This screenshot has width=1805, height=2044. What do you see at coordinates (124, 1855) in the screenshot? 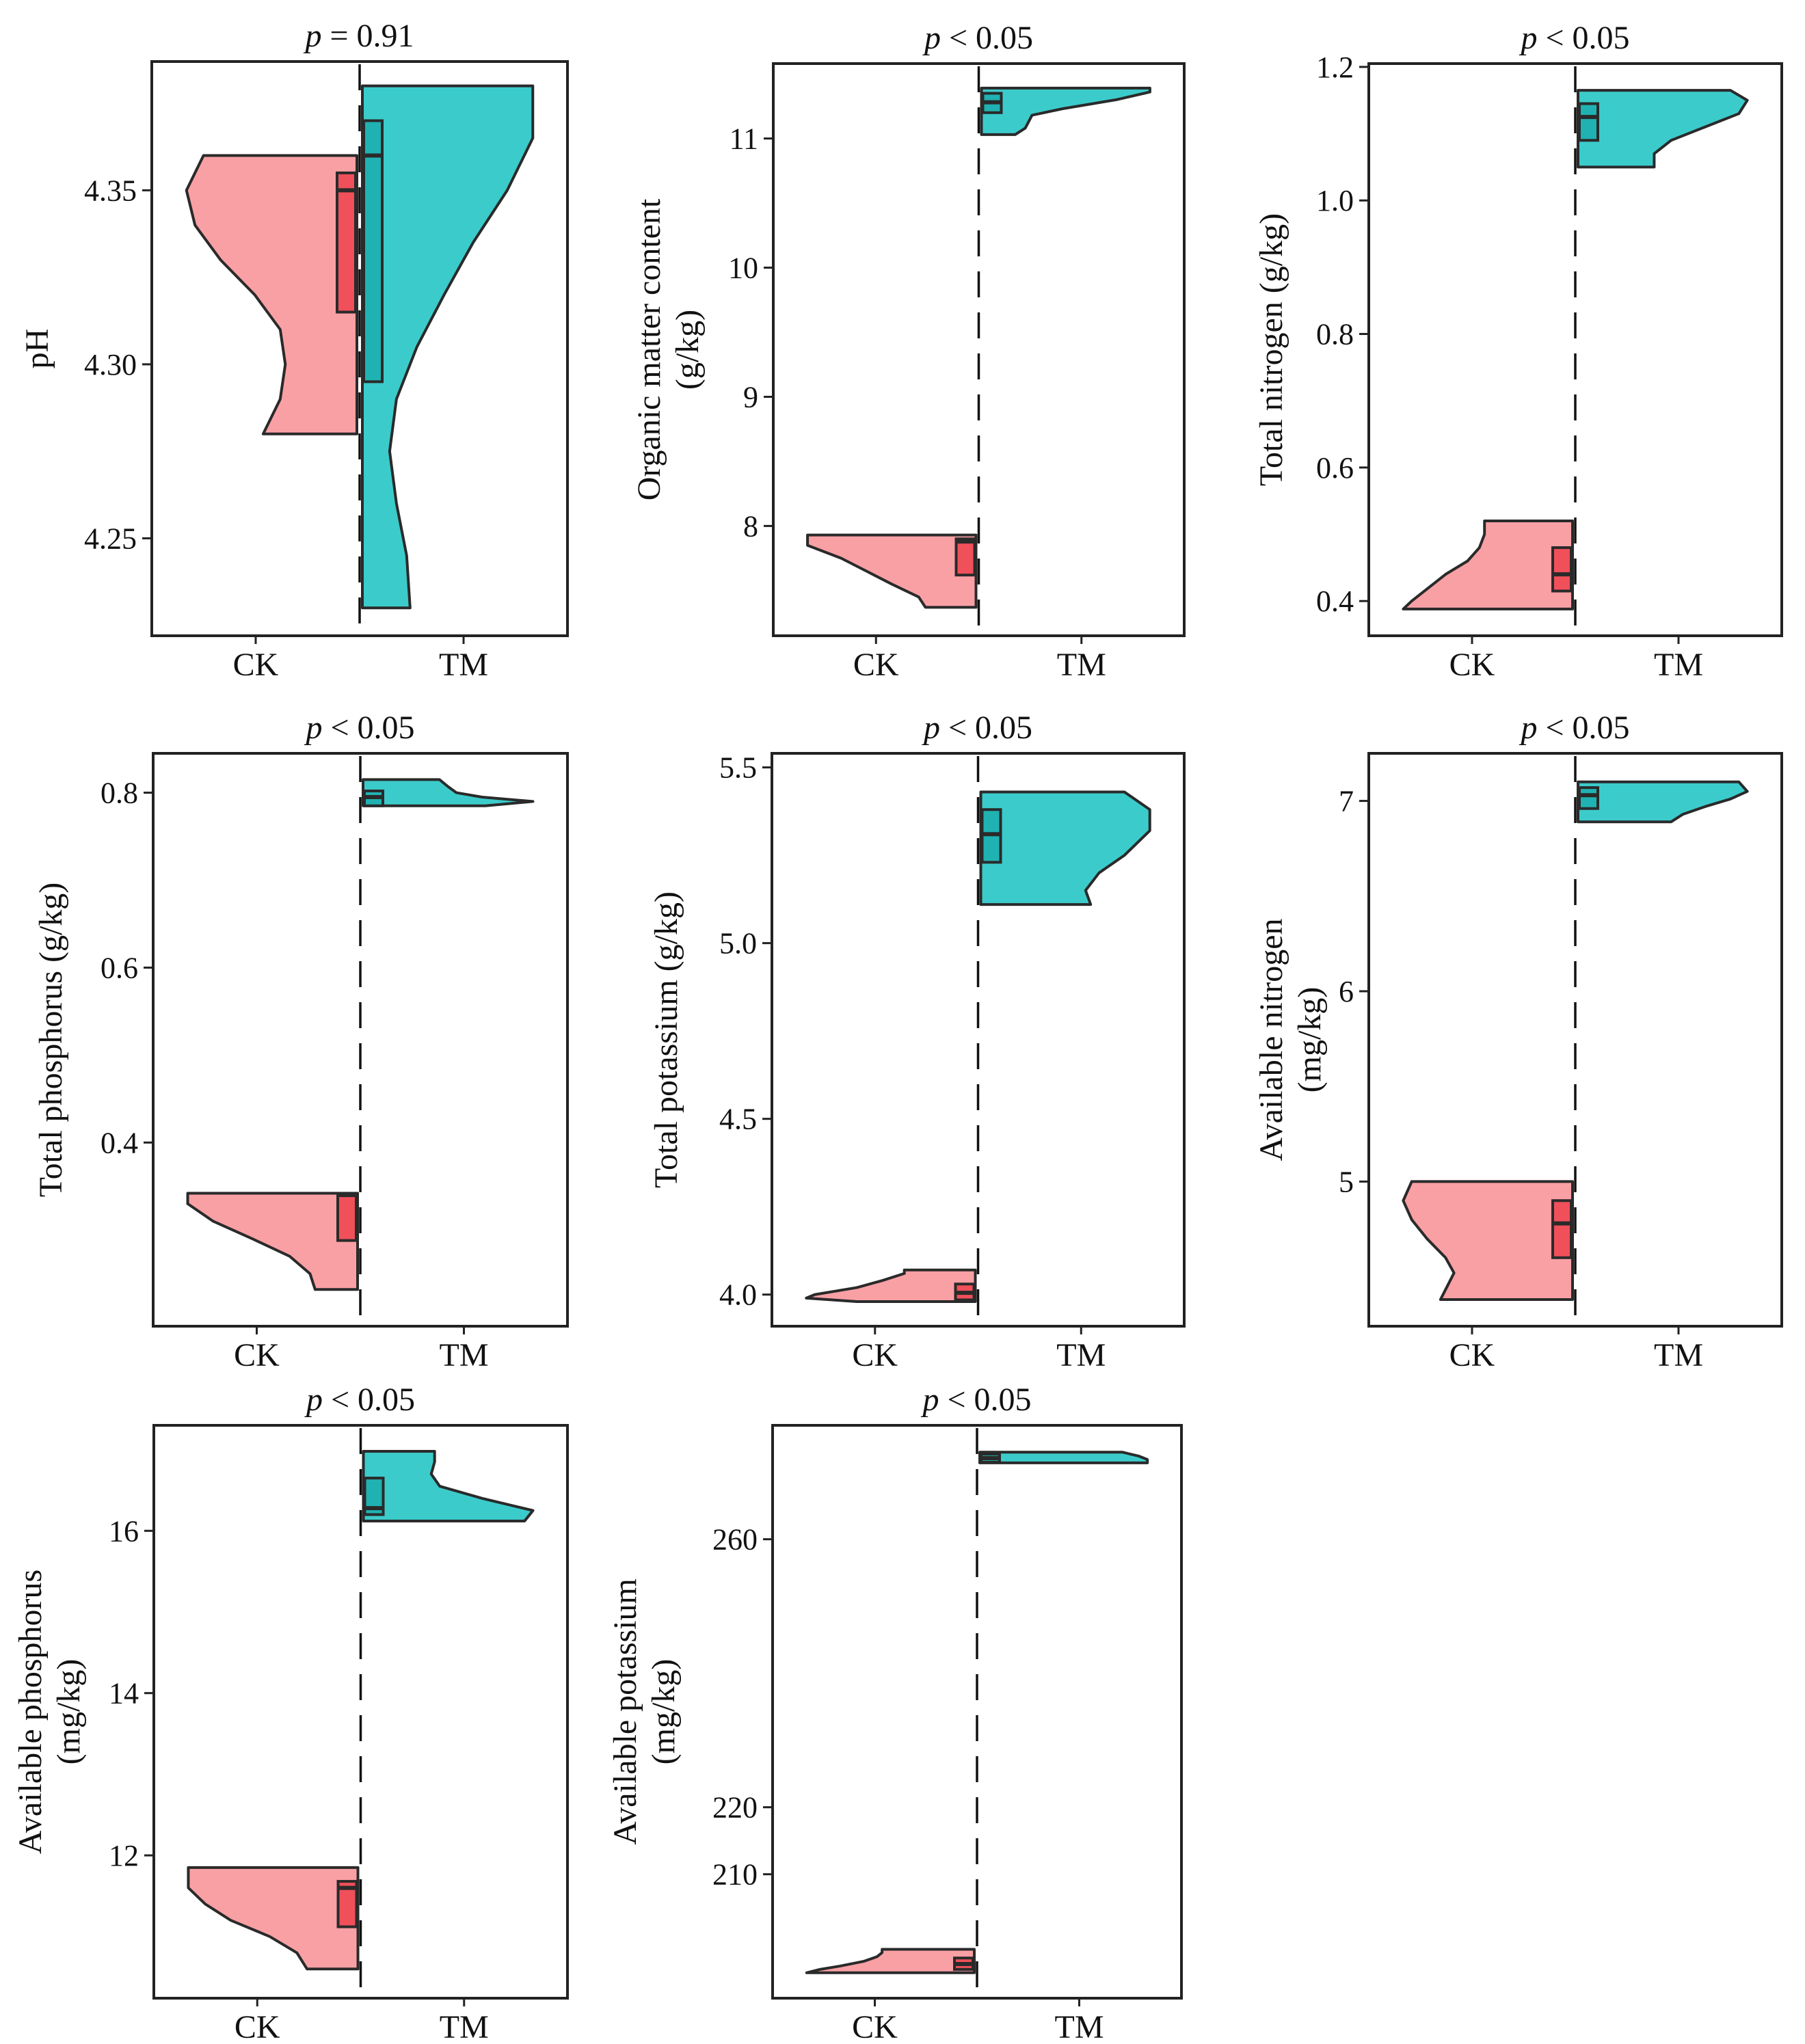
I see `y-tick-label: 12` at bounding box center [124, 1855].